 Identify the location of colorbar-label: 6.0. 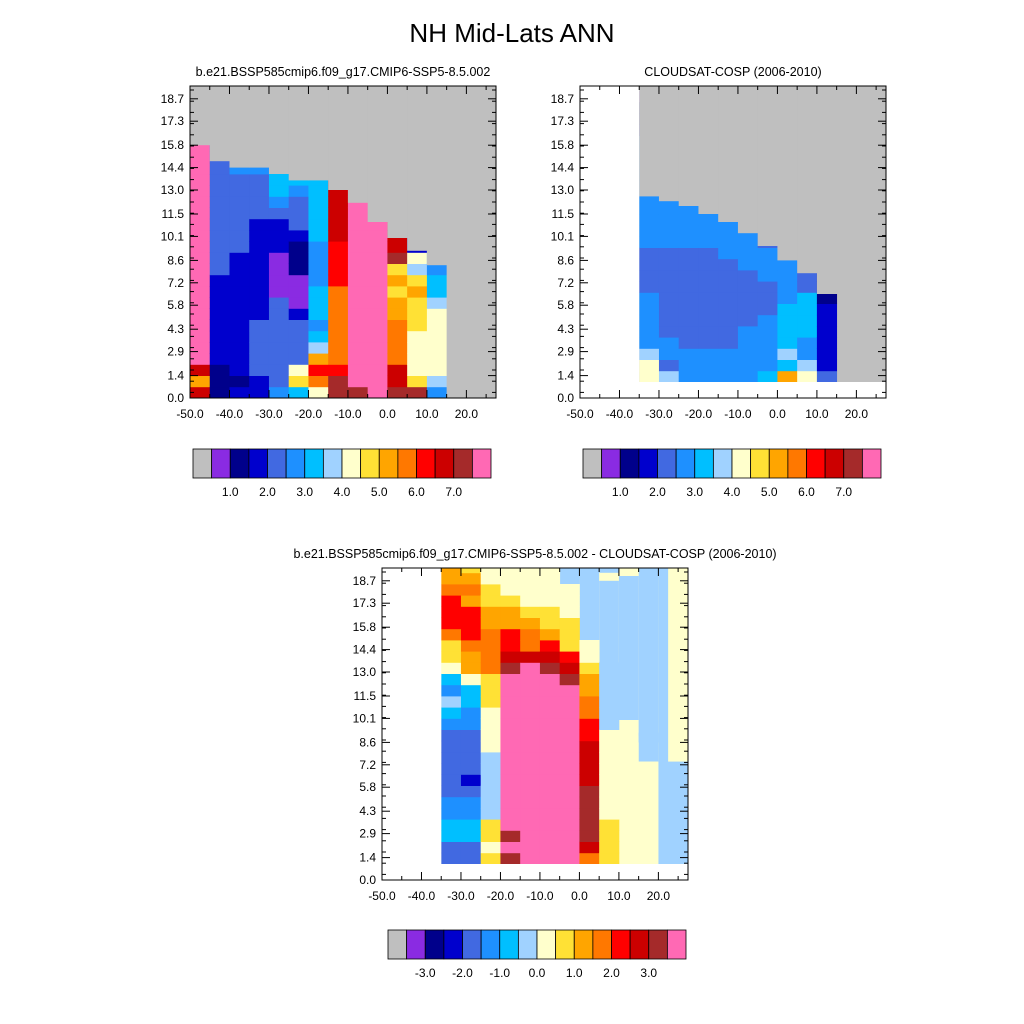
(416, 492).